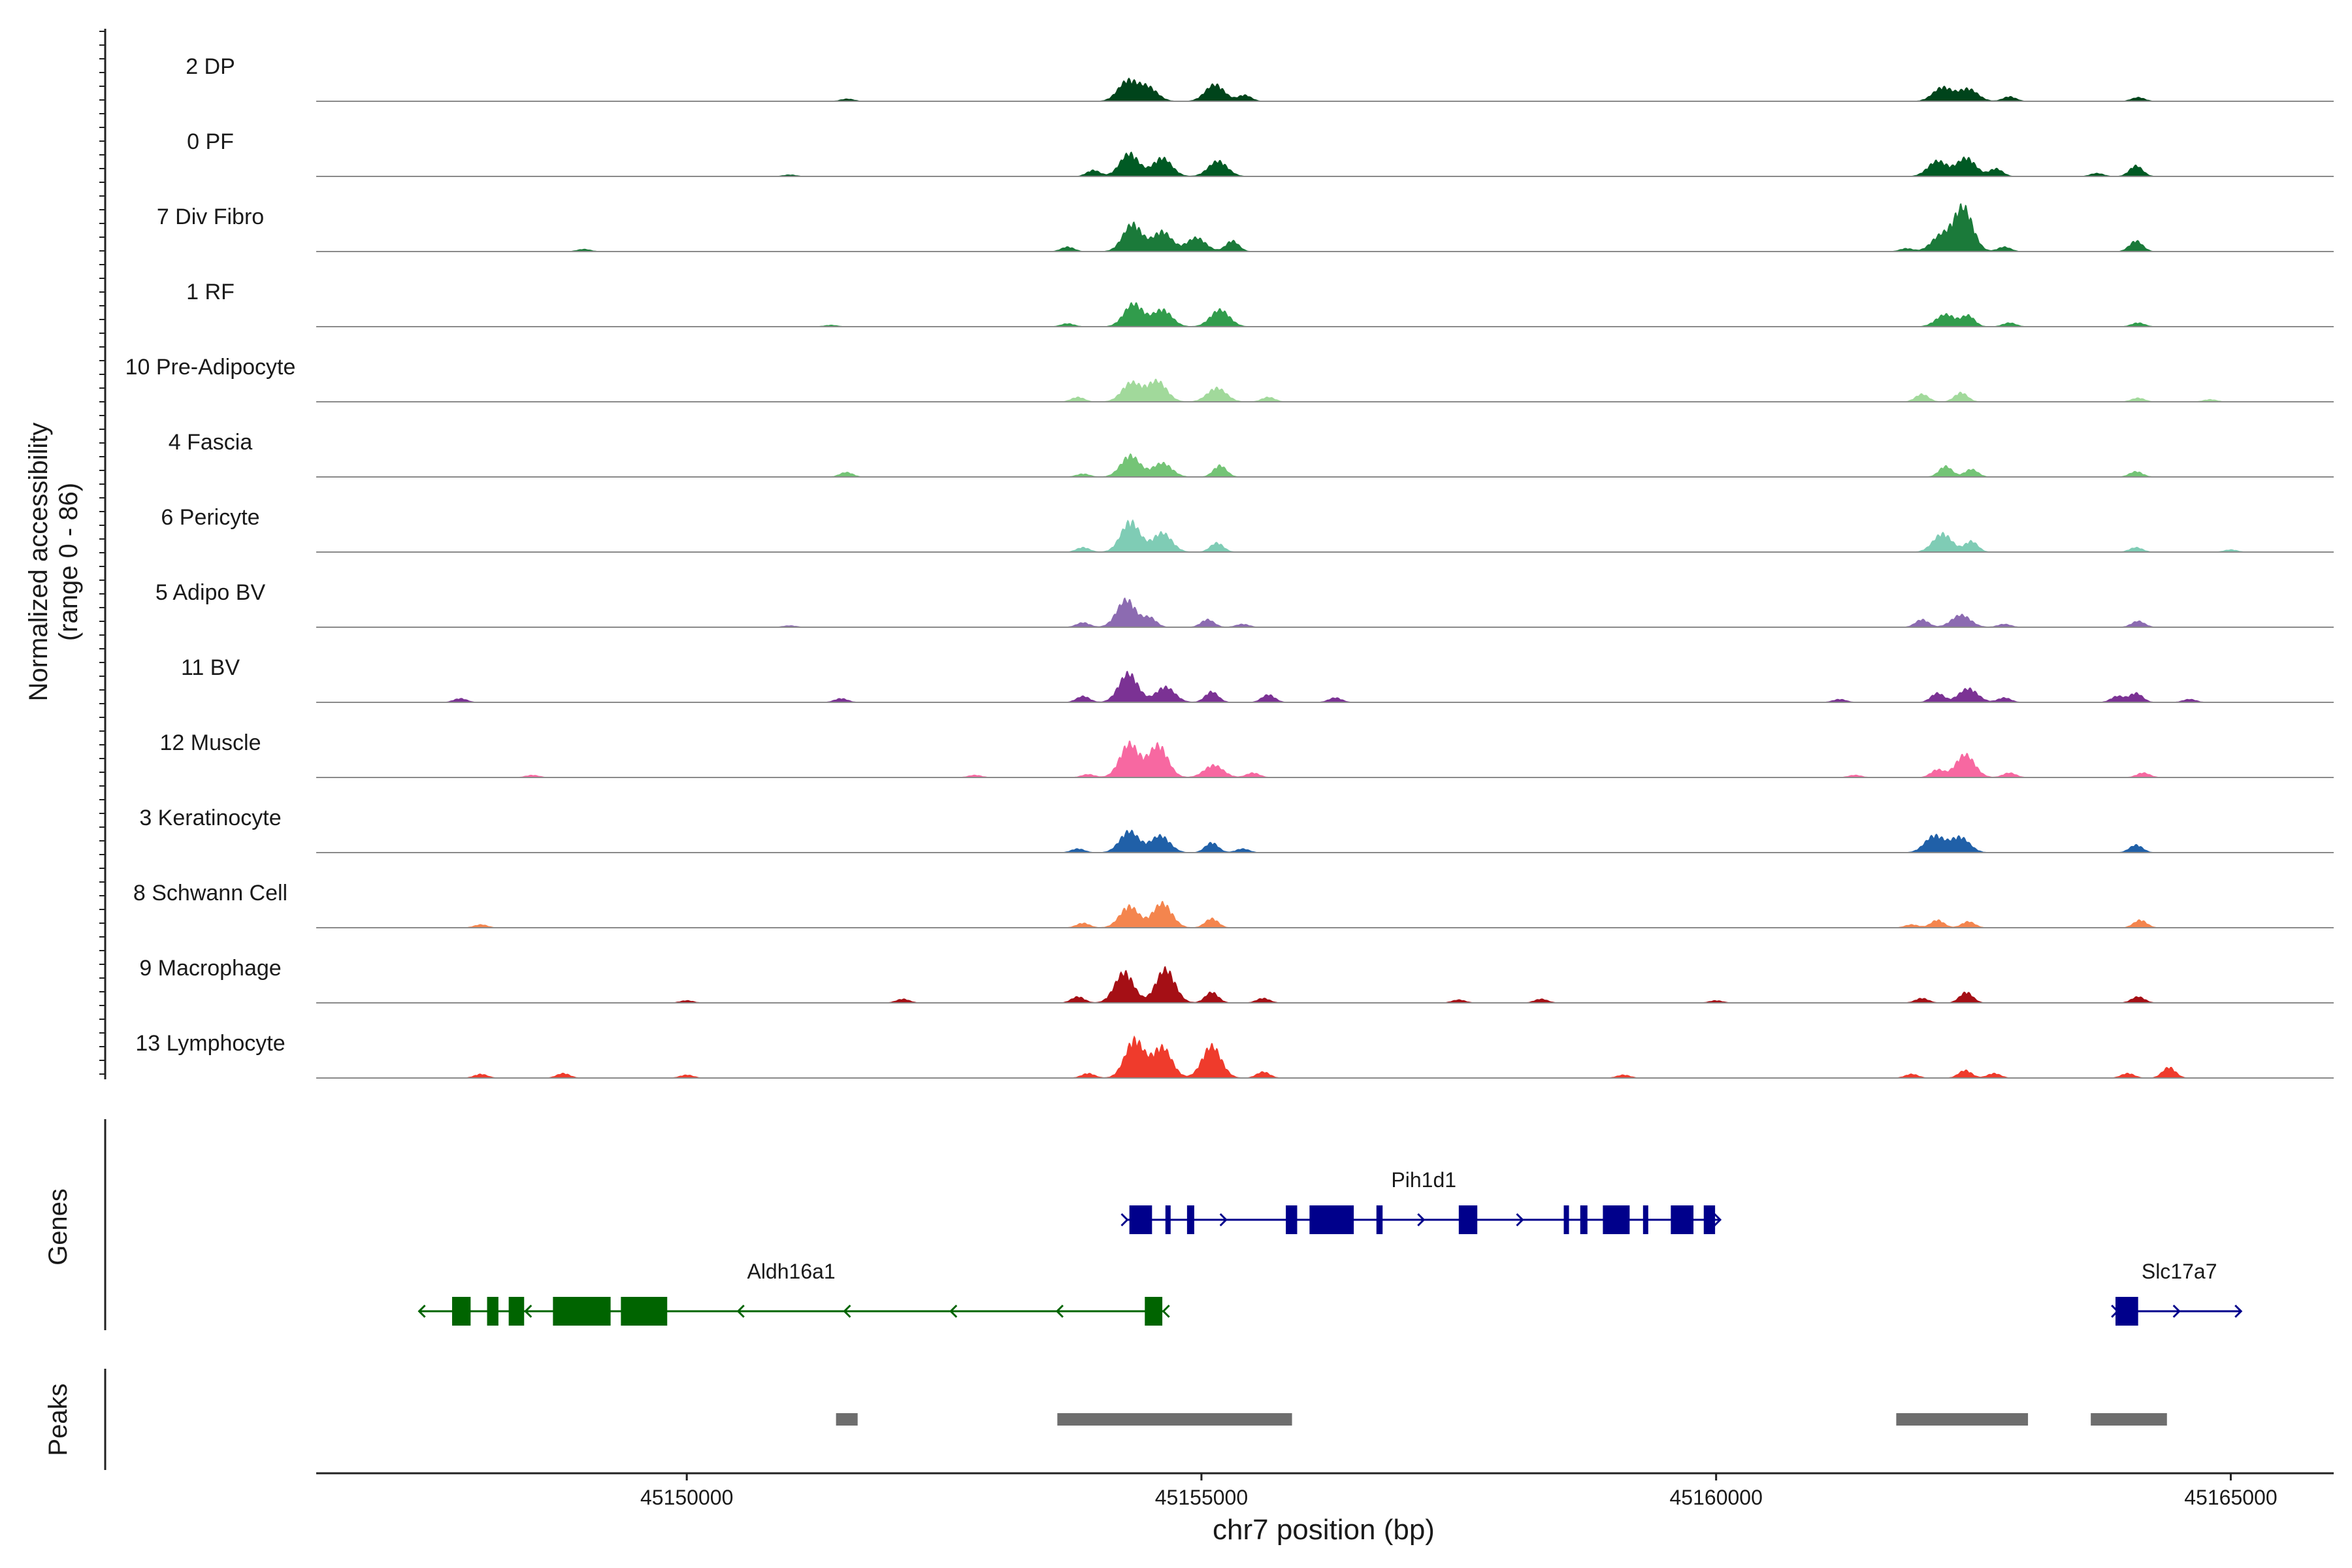 The image size is (2352, 1568). Describe the element at coordinates (211, 442) in the screenshot. I see `track-label: 4 Fascia` at that location.